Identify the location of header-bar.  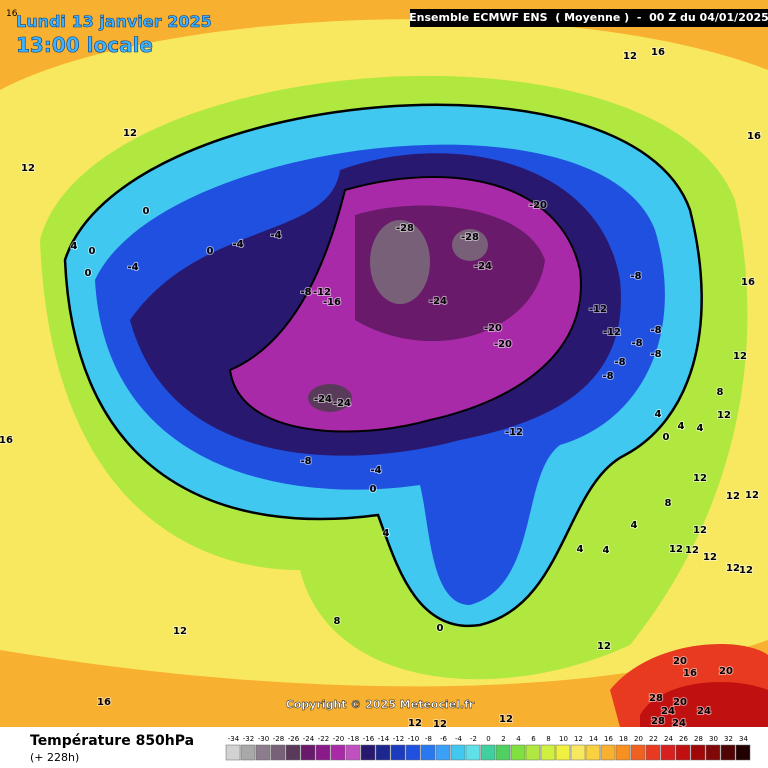
(589, 18).